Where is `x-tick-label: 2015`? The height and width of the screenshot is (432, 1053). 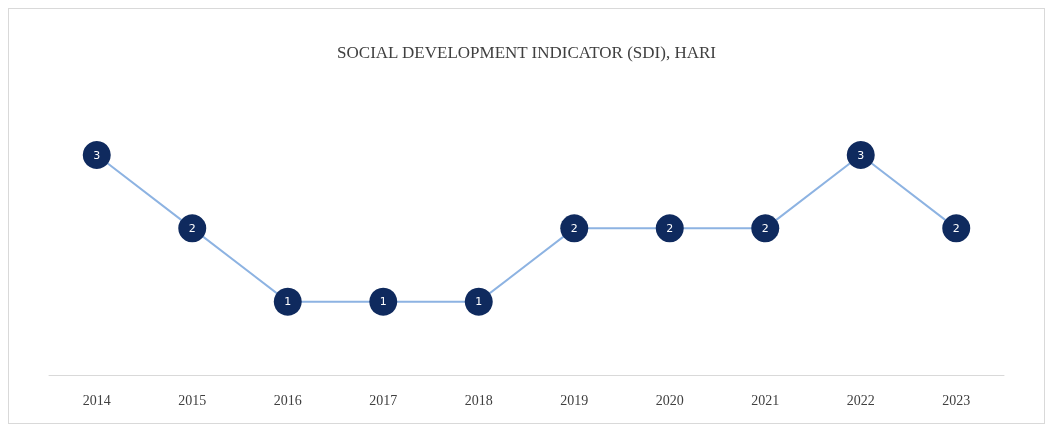 x-tick-label: 2015 is located at coordinates (192, 400).